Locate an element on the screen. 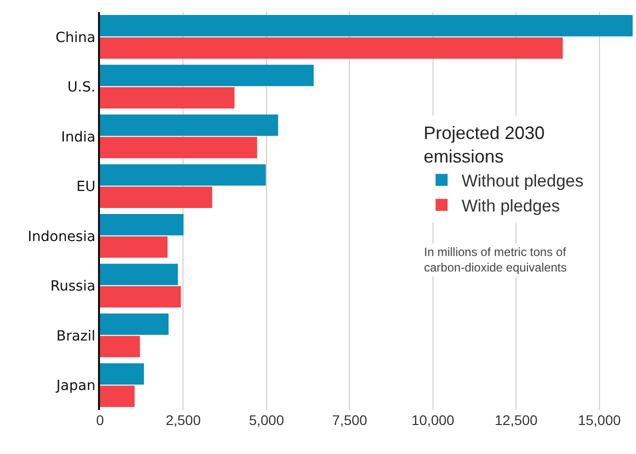 The image size is (636, 454). x-tick-label: 2,500 is located at coordinates (183, 420).